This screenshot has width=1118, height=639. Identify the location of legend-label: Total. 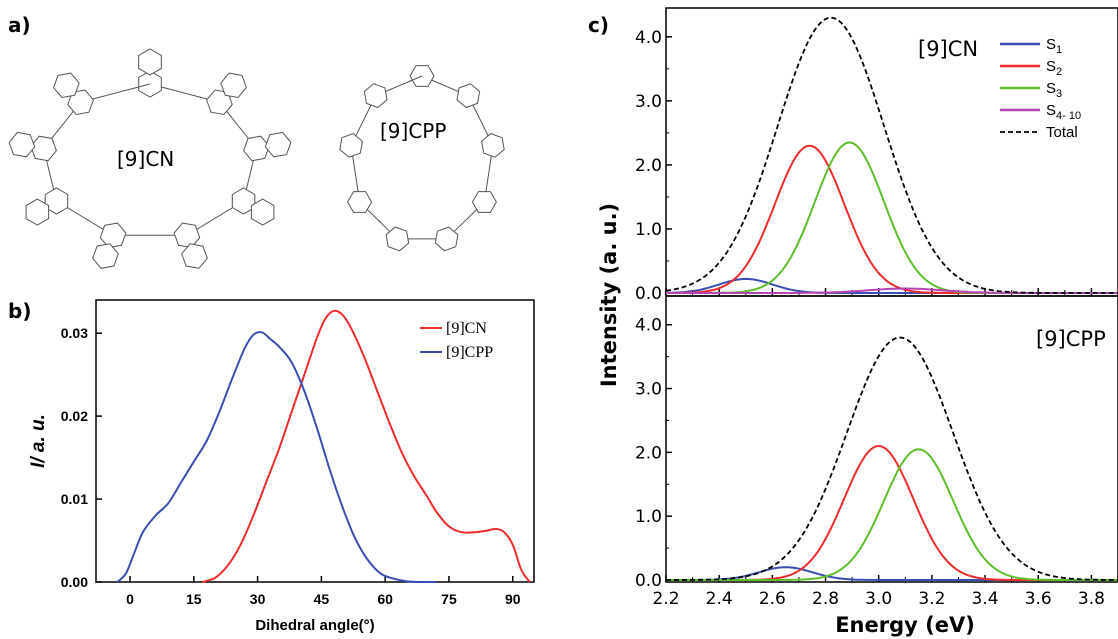
(1062, 132).